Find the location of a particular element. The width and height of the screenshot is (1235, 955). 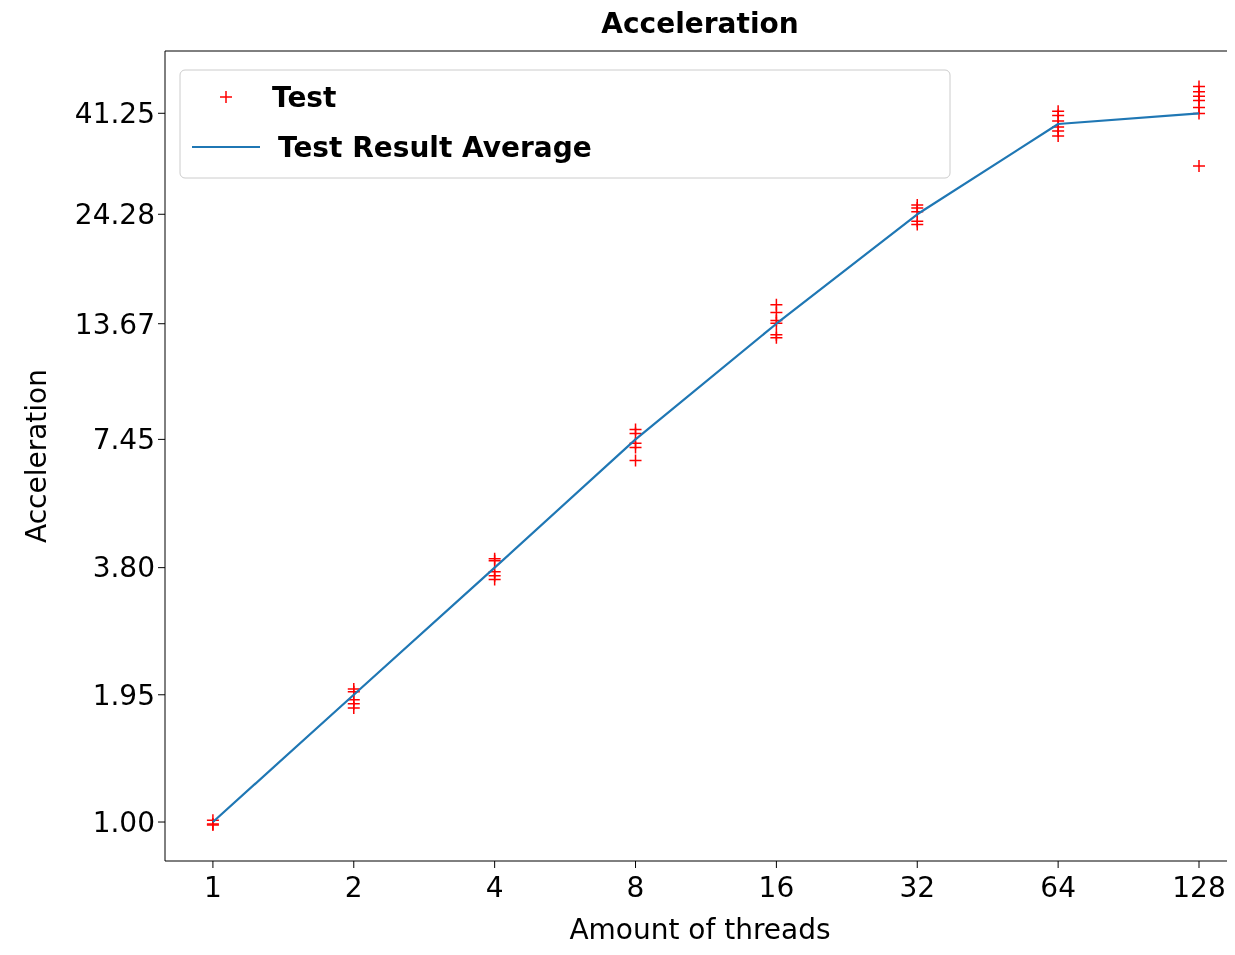

x-tick-label: 64 is located at coordinates (1058, 887).